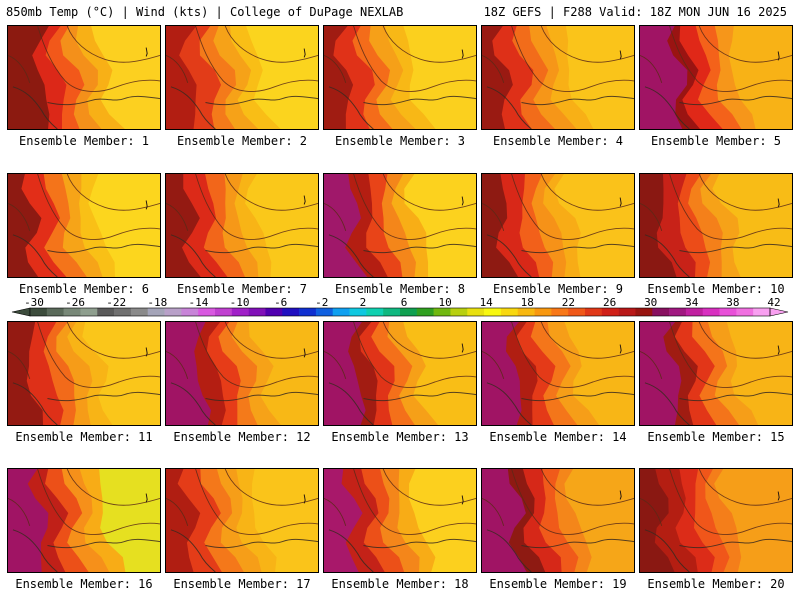  What do you see at coordinates (242, 141) in the screenshot?
I see `ensemble-member-label: Ensemble Member: 2` at bounding box center [242, 141].